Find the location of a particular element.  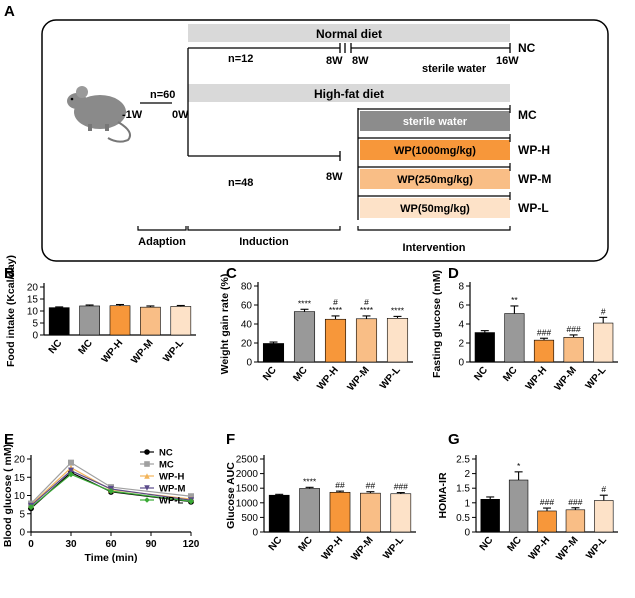

8w-top-label: 8W is located at coordinates (334, 61).